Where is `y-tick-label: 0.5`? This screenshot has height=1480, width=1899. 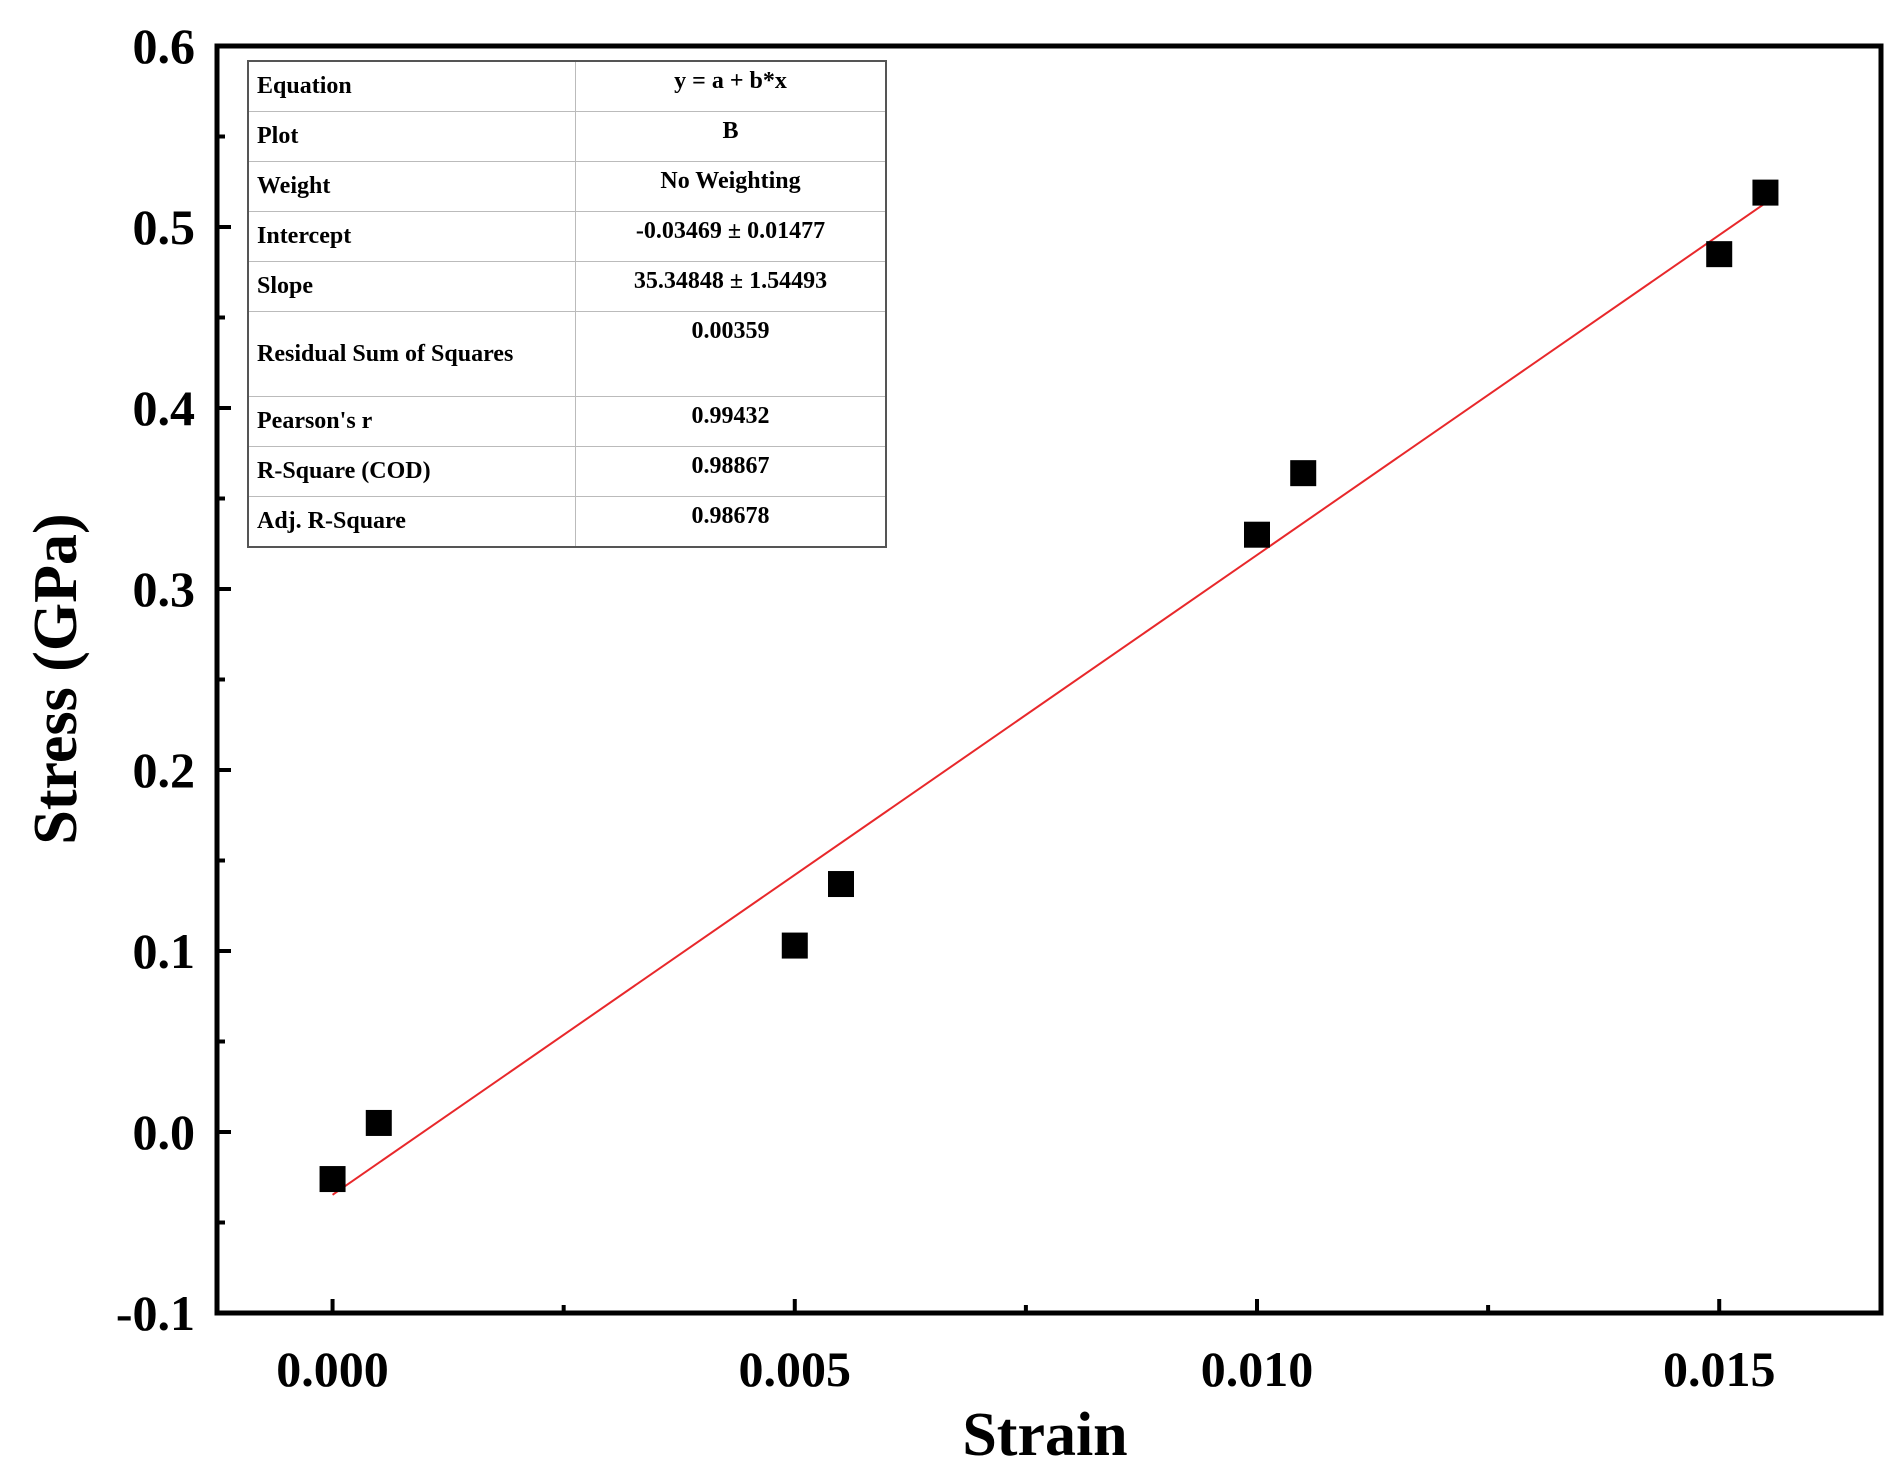
y-tick-label: 0.5 is located at coordinates (164, 227).